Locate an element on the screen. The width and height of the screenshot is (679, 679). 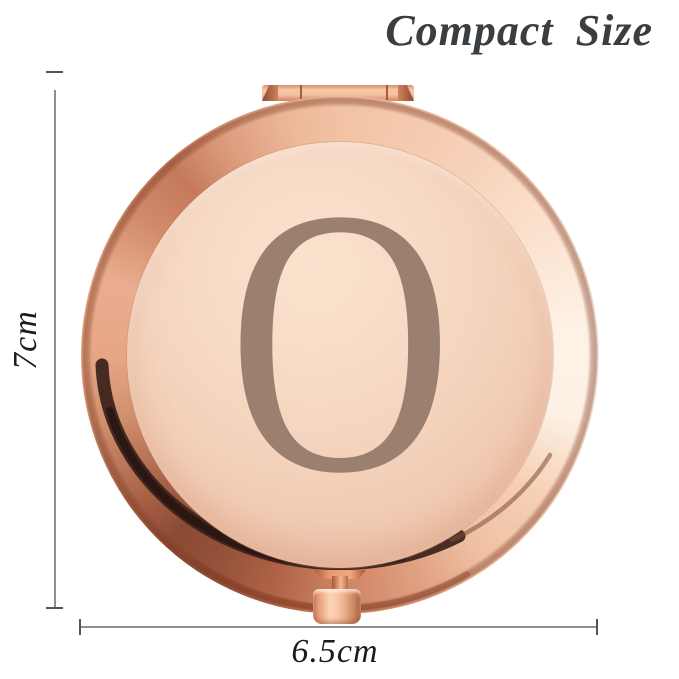
height-dimension-line is located at coordinates (55, 349).